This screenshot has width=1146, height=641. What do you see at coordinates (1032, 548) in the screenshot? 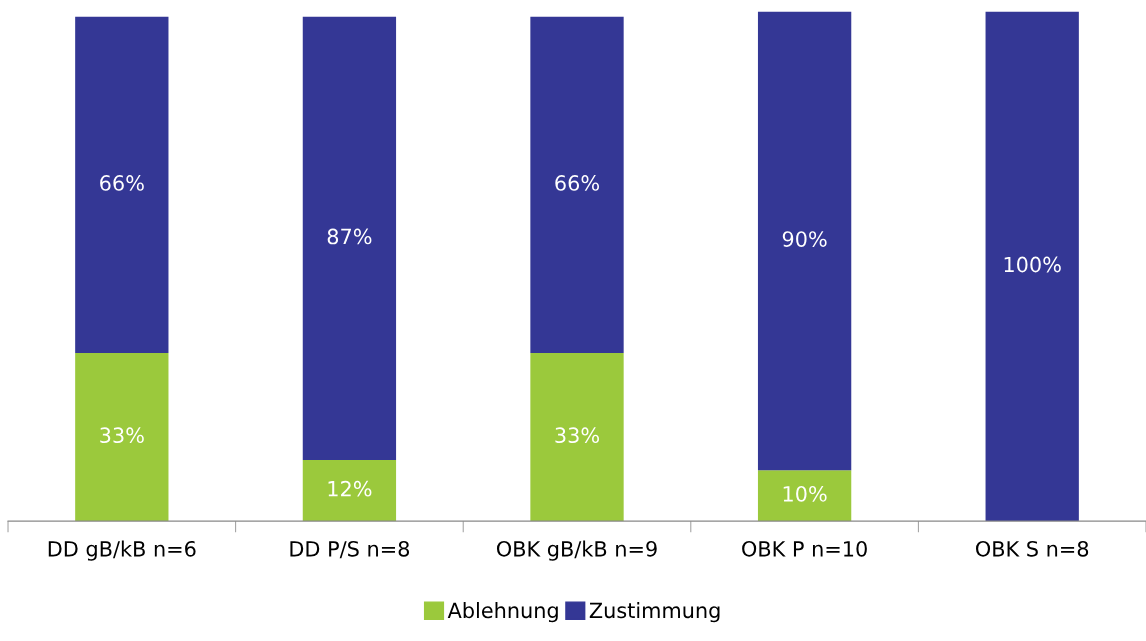
I see `x-tick-label: OBK S n=8` at bounding box center [1032, 548].